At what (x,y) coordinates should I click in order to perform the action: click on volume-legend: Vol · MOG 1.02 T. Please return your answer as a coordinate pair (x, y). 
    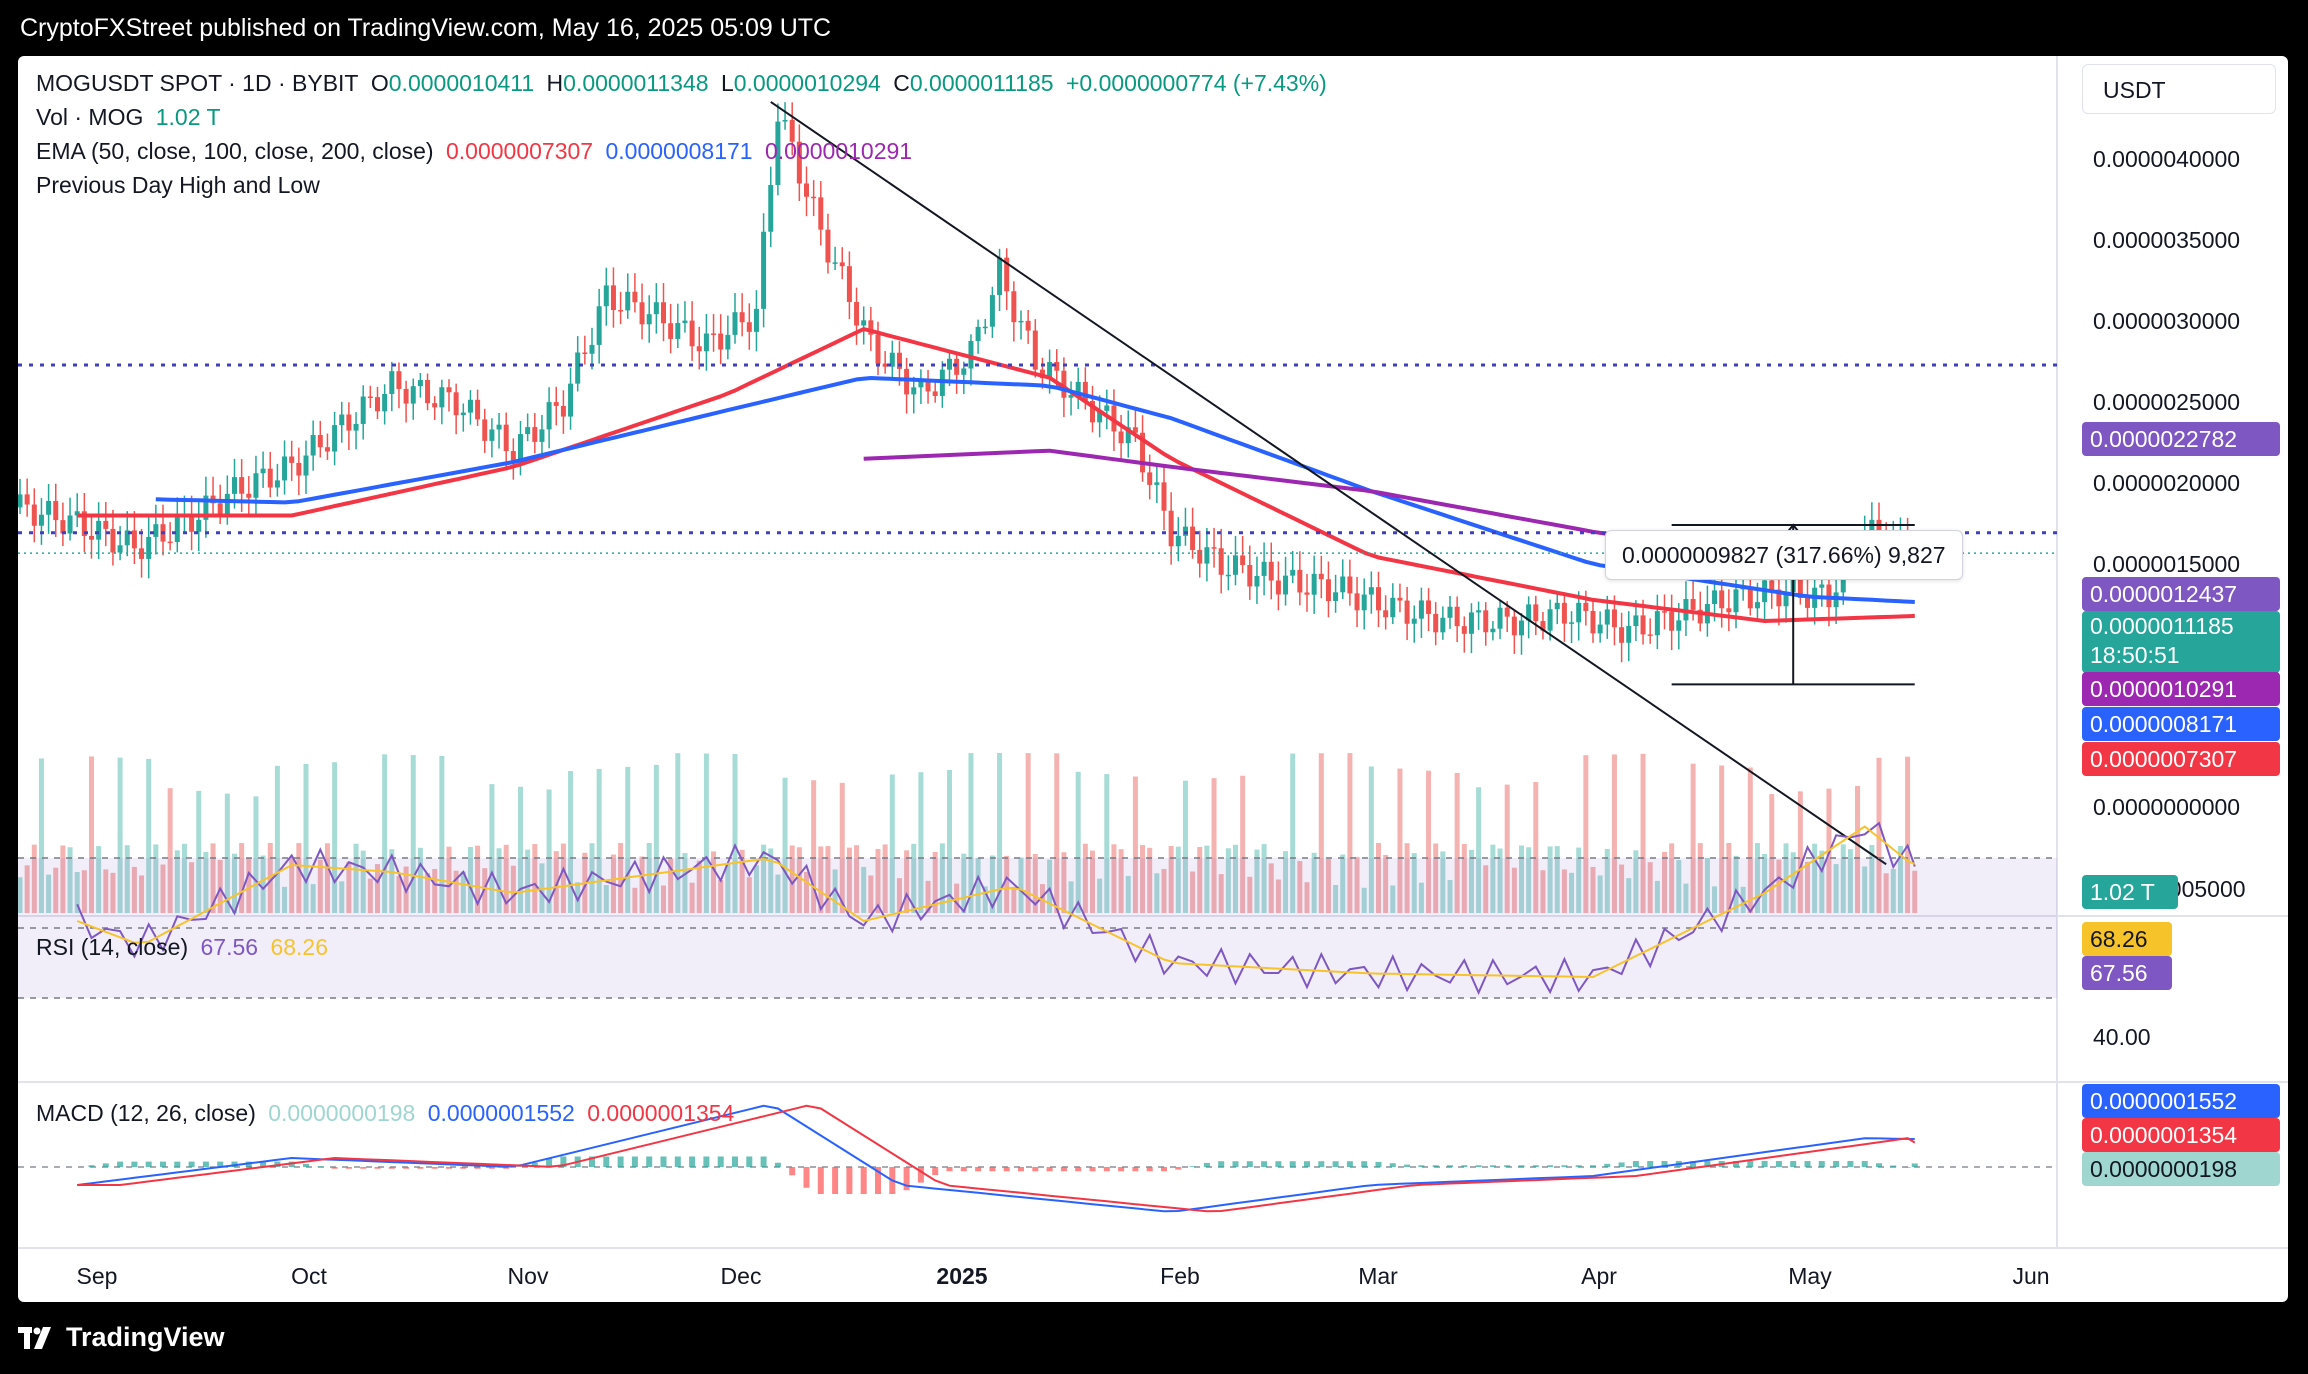
    Looking at the image, I should click on (131, 117).